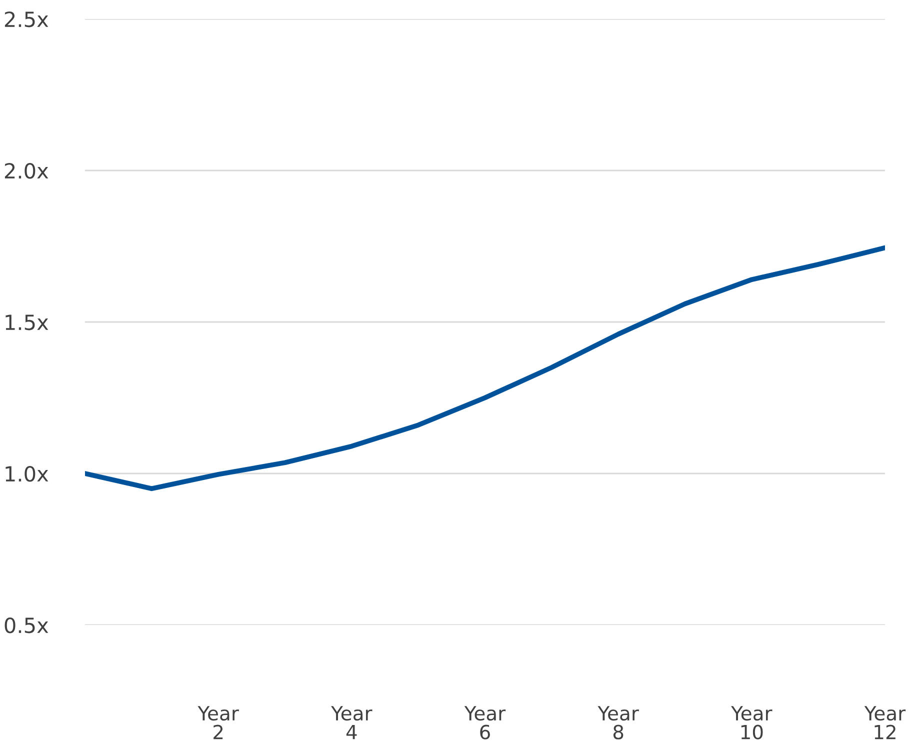 This screenshot has width=913, height=752. I want to click on x-tick-label: Year 10, so click(751, 723).